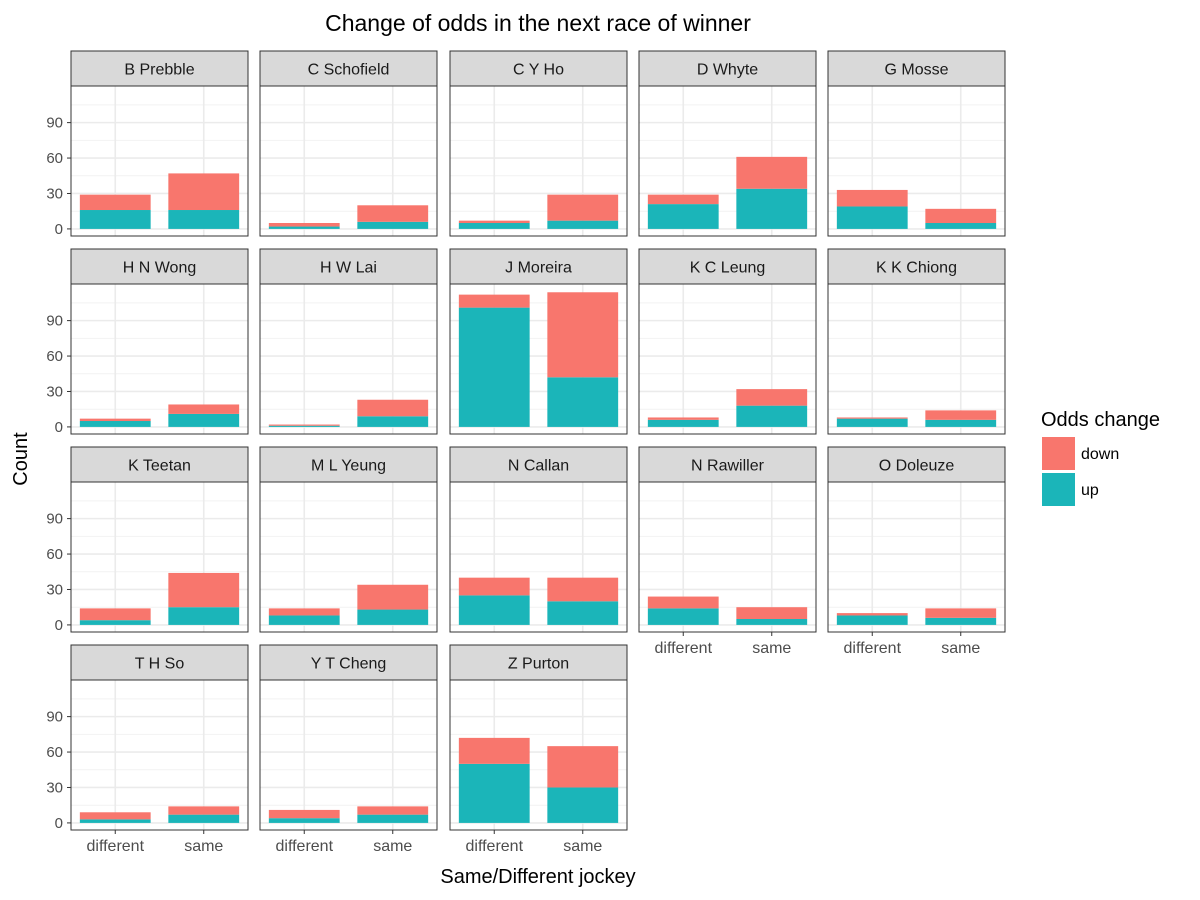  What do you see at coordinates (115, 219) in the screenshot?
I see `bar-up-b-prebble-different` at bounding box center [115, 219].